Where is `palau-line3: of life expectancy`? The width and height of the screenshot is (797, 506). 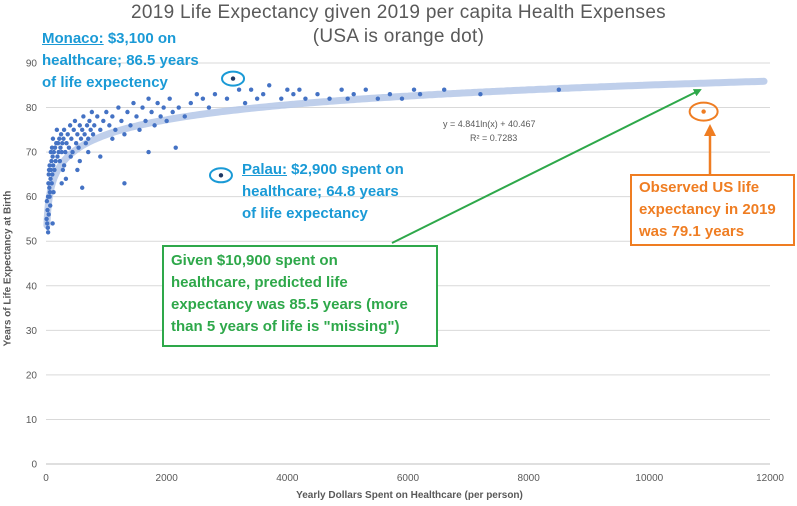 palau-line3: of life expectancy is located at coordinates (305, 213).